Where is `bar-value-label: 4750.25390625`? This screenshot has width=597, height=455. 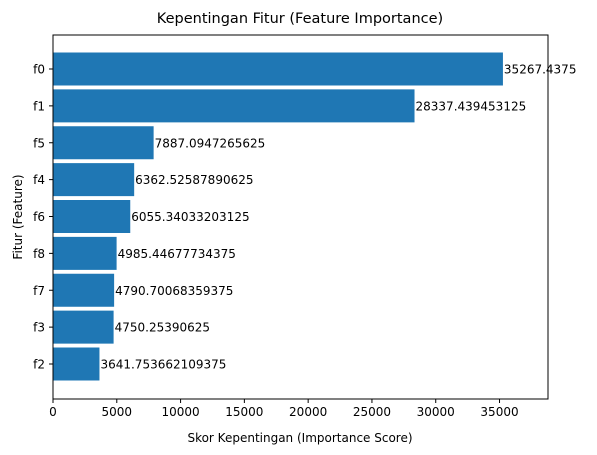 bar-value-label: 4750.25390625 is located at coordinates (162, 328).